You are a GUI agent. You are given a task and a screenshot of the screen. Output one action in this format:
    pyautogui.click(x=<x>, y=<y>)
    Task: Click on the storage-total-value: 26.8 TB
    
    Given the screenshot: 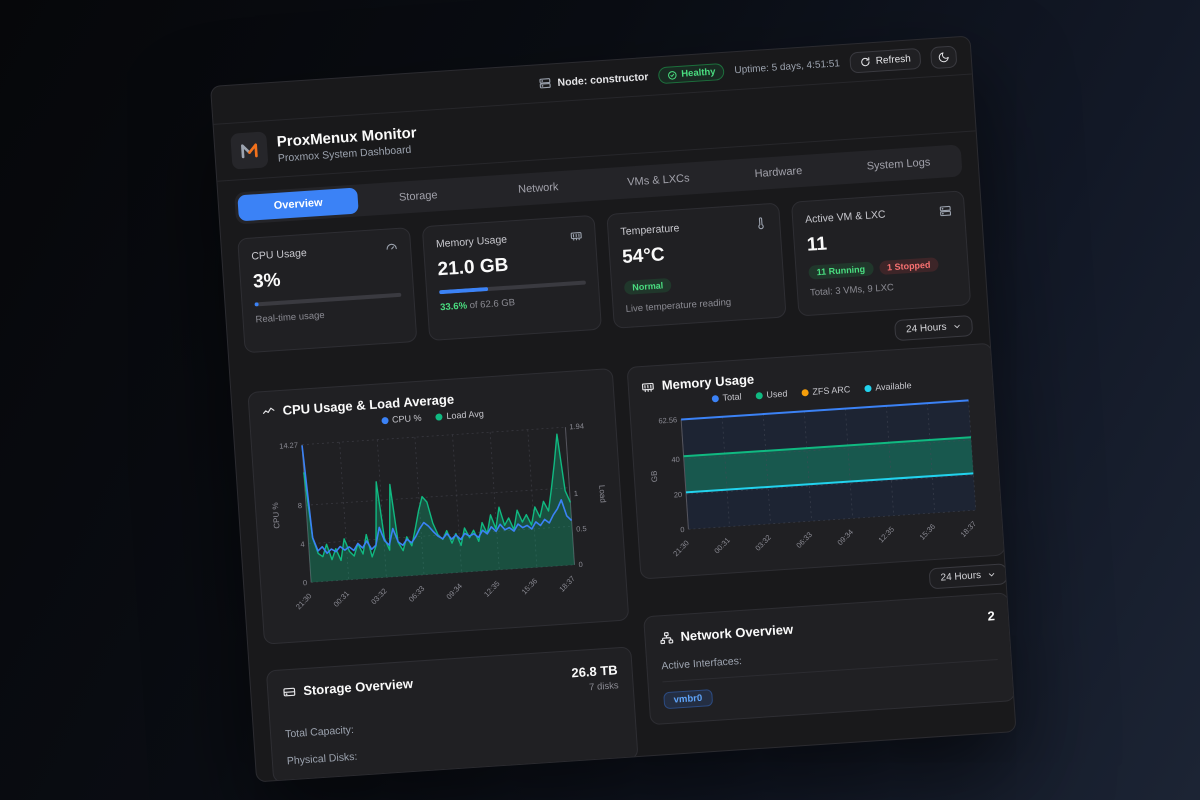 What is the action you would take?
    pyautogui.click(x=594, y=671)
    